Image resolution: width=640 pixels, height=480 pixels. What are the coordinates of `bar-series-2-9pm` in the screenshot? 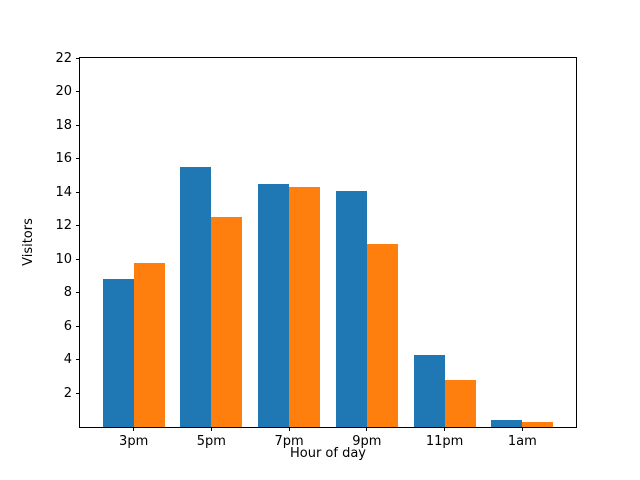 It's located at (382, 335).